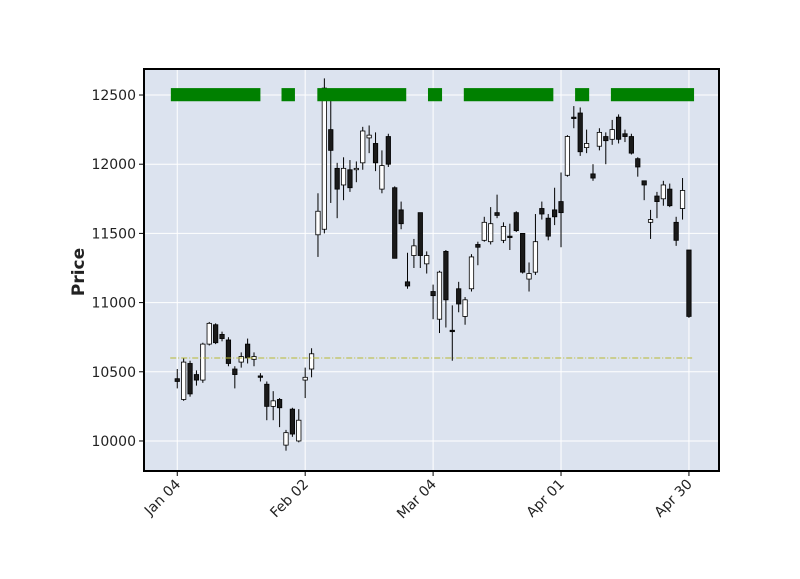 The height and width of the screenshot is (579, 800). What do you see at coordinates (113, 234) in the screenshot?
I see `y-tick-label: 11500` at bounding box center [113, 234].